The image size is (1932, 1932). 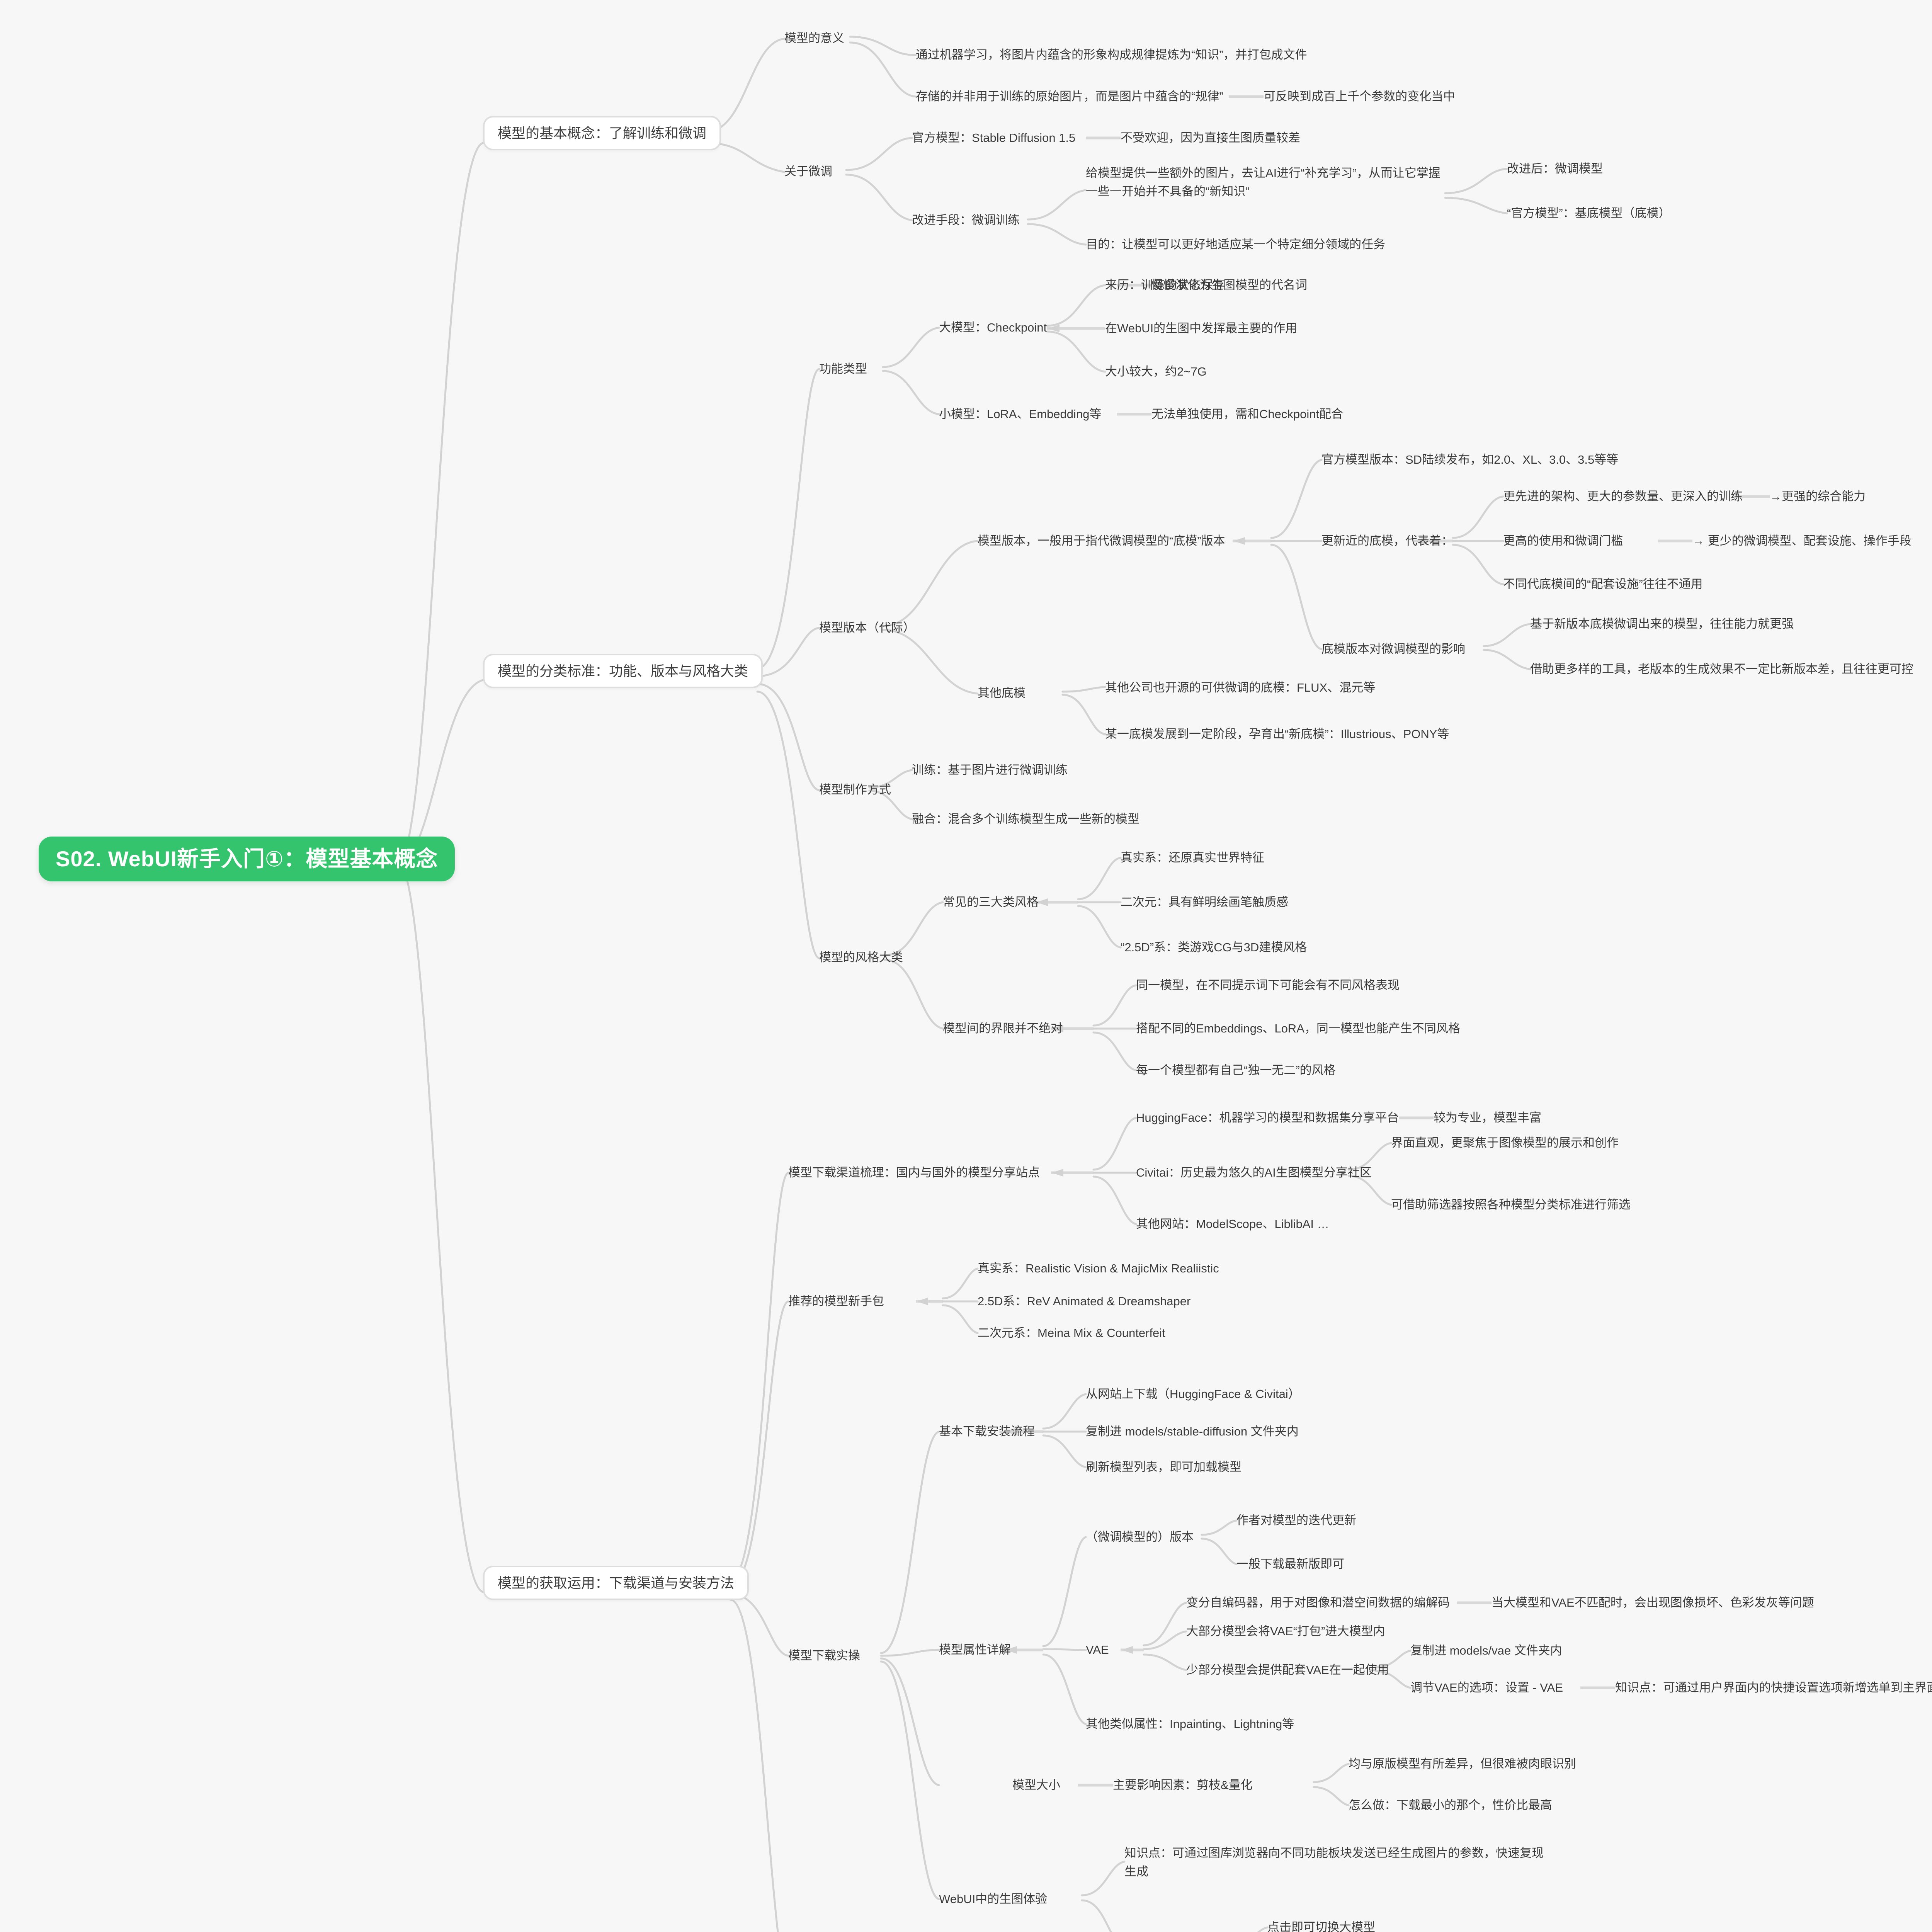 I want to click on node-vae-folder: 复制进 models/vae 文件夹内, so click(x=1486, y=1651).